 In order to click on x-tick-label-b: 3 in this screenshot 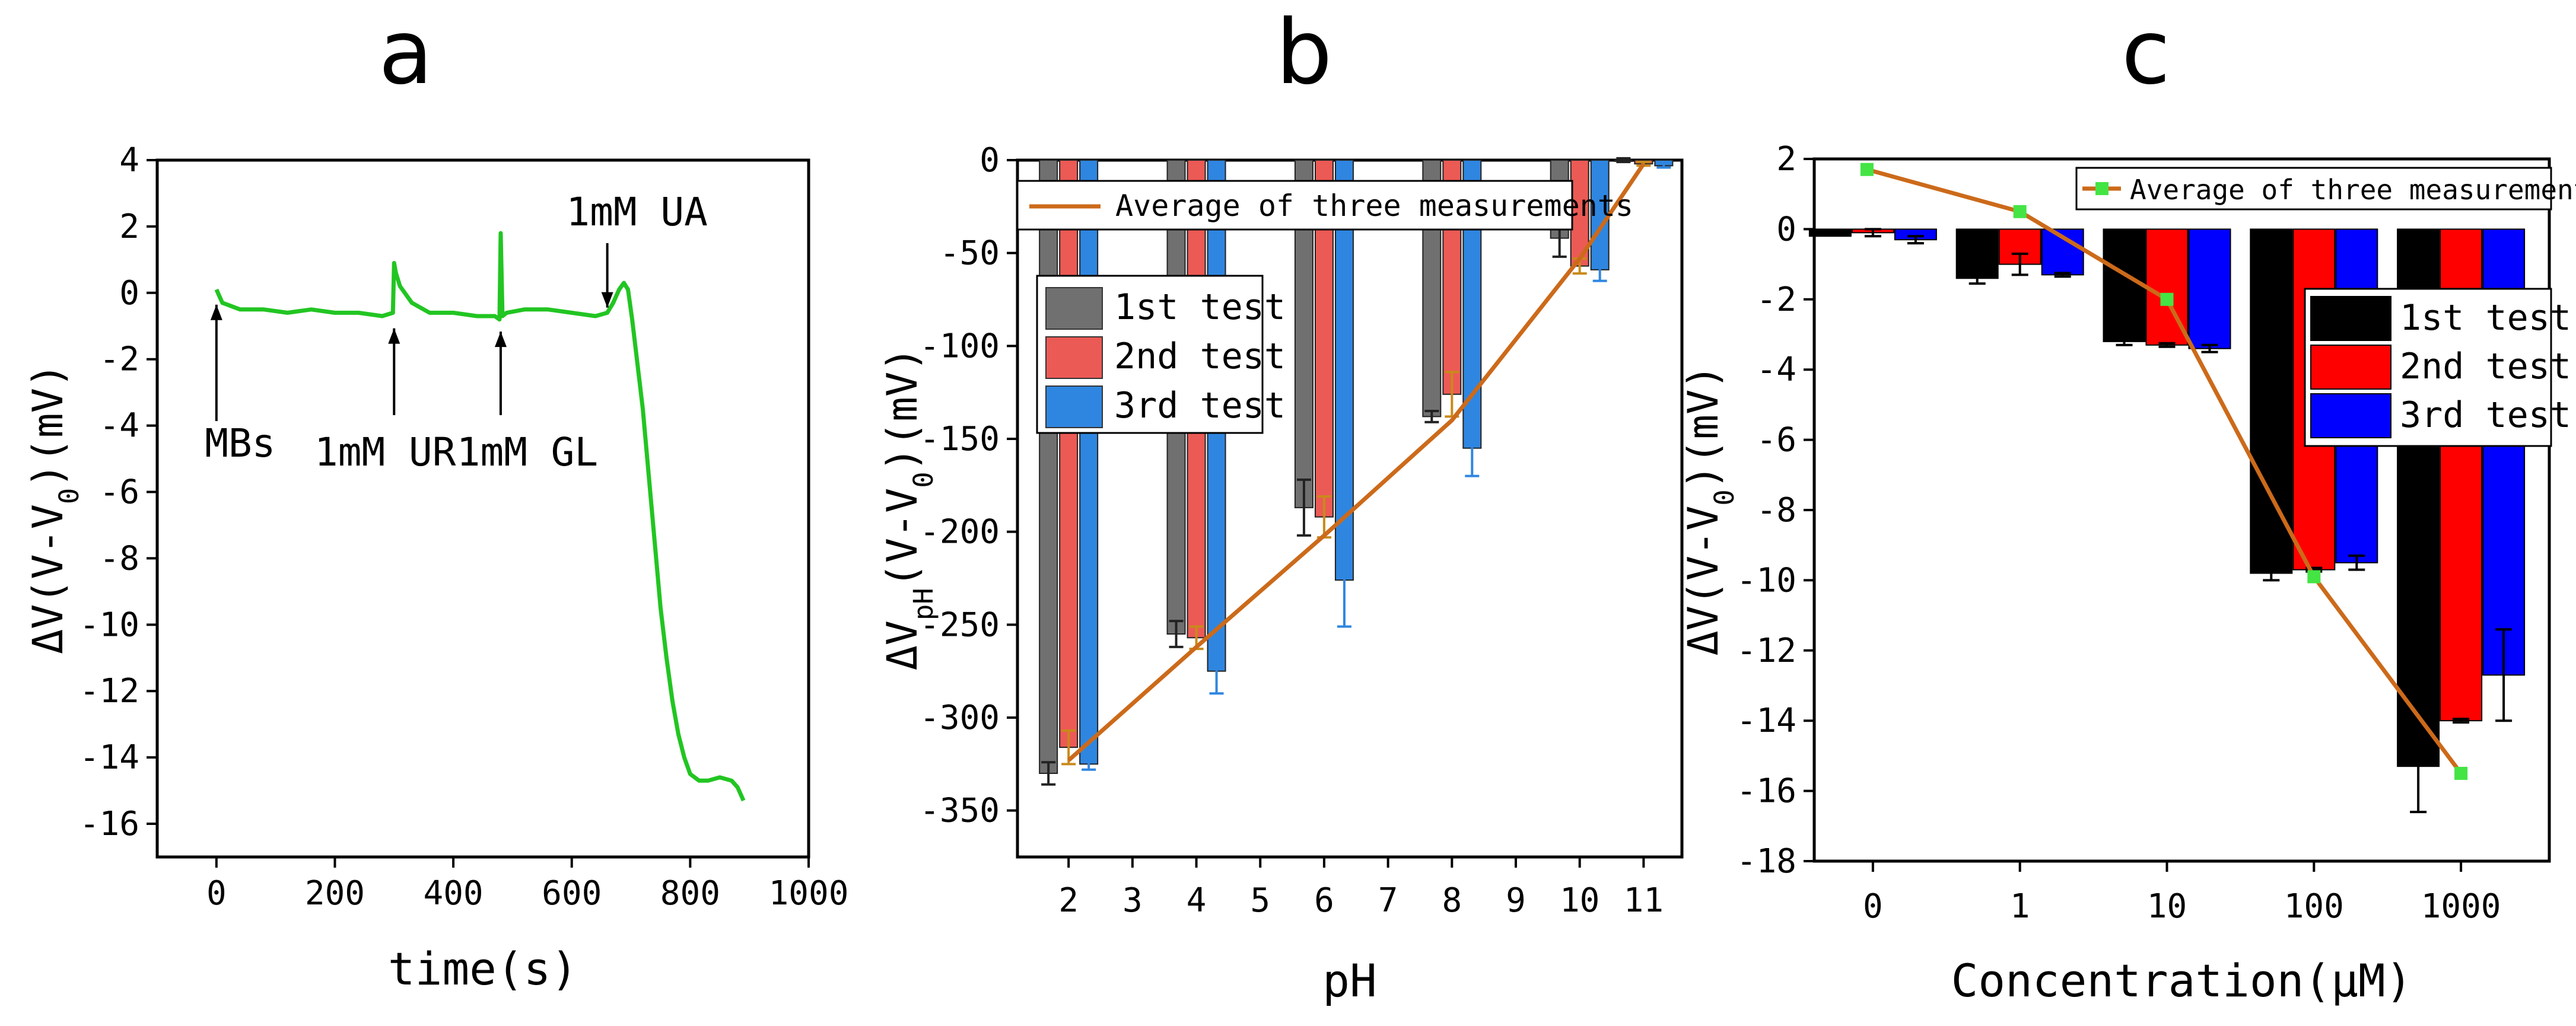, I will do `click(1132, 900)`.